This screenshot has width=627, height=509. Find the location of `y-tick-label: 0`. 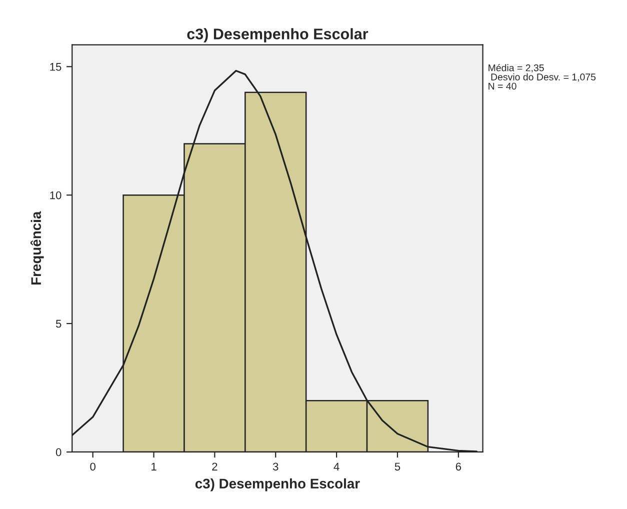

y-tick-label: 0 is located at coordinates (59, 452).